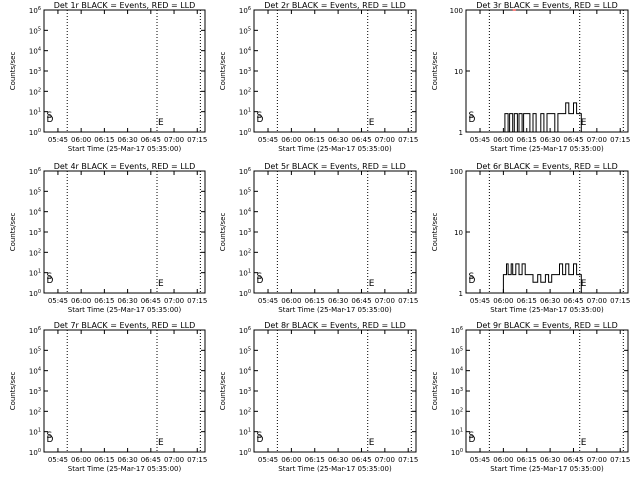  I want to click on panel-title: Det 2r BLACK = Events, RED = LLD, so click(335, 5).